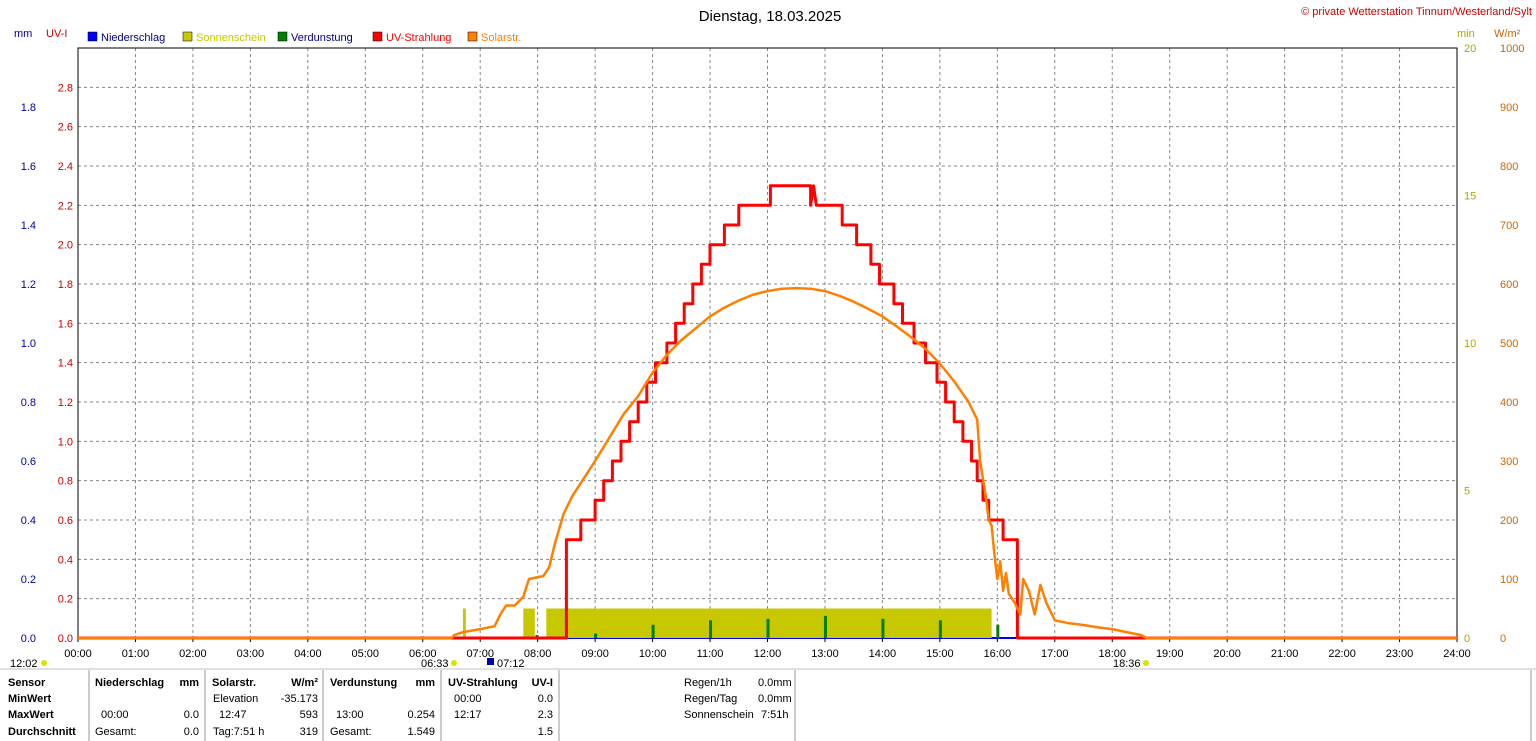  Describe the element at coordinates (235, 699) in the screenshot. I see `row-min-c3: Elevation` at that location.